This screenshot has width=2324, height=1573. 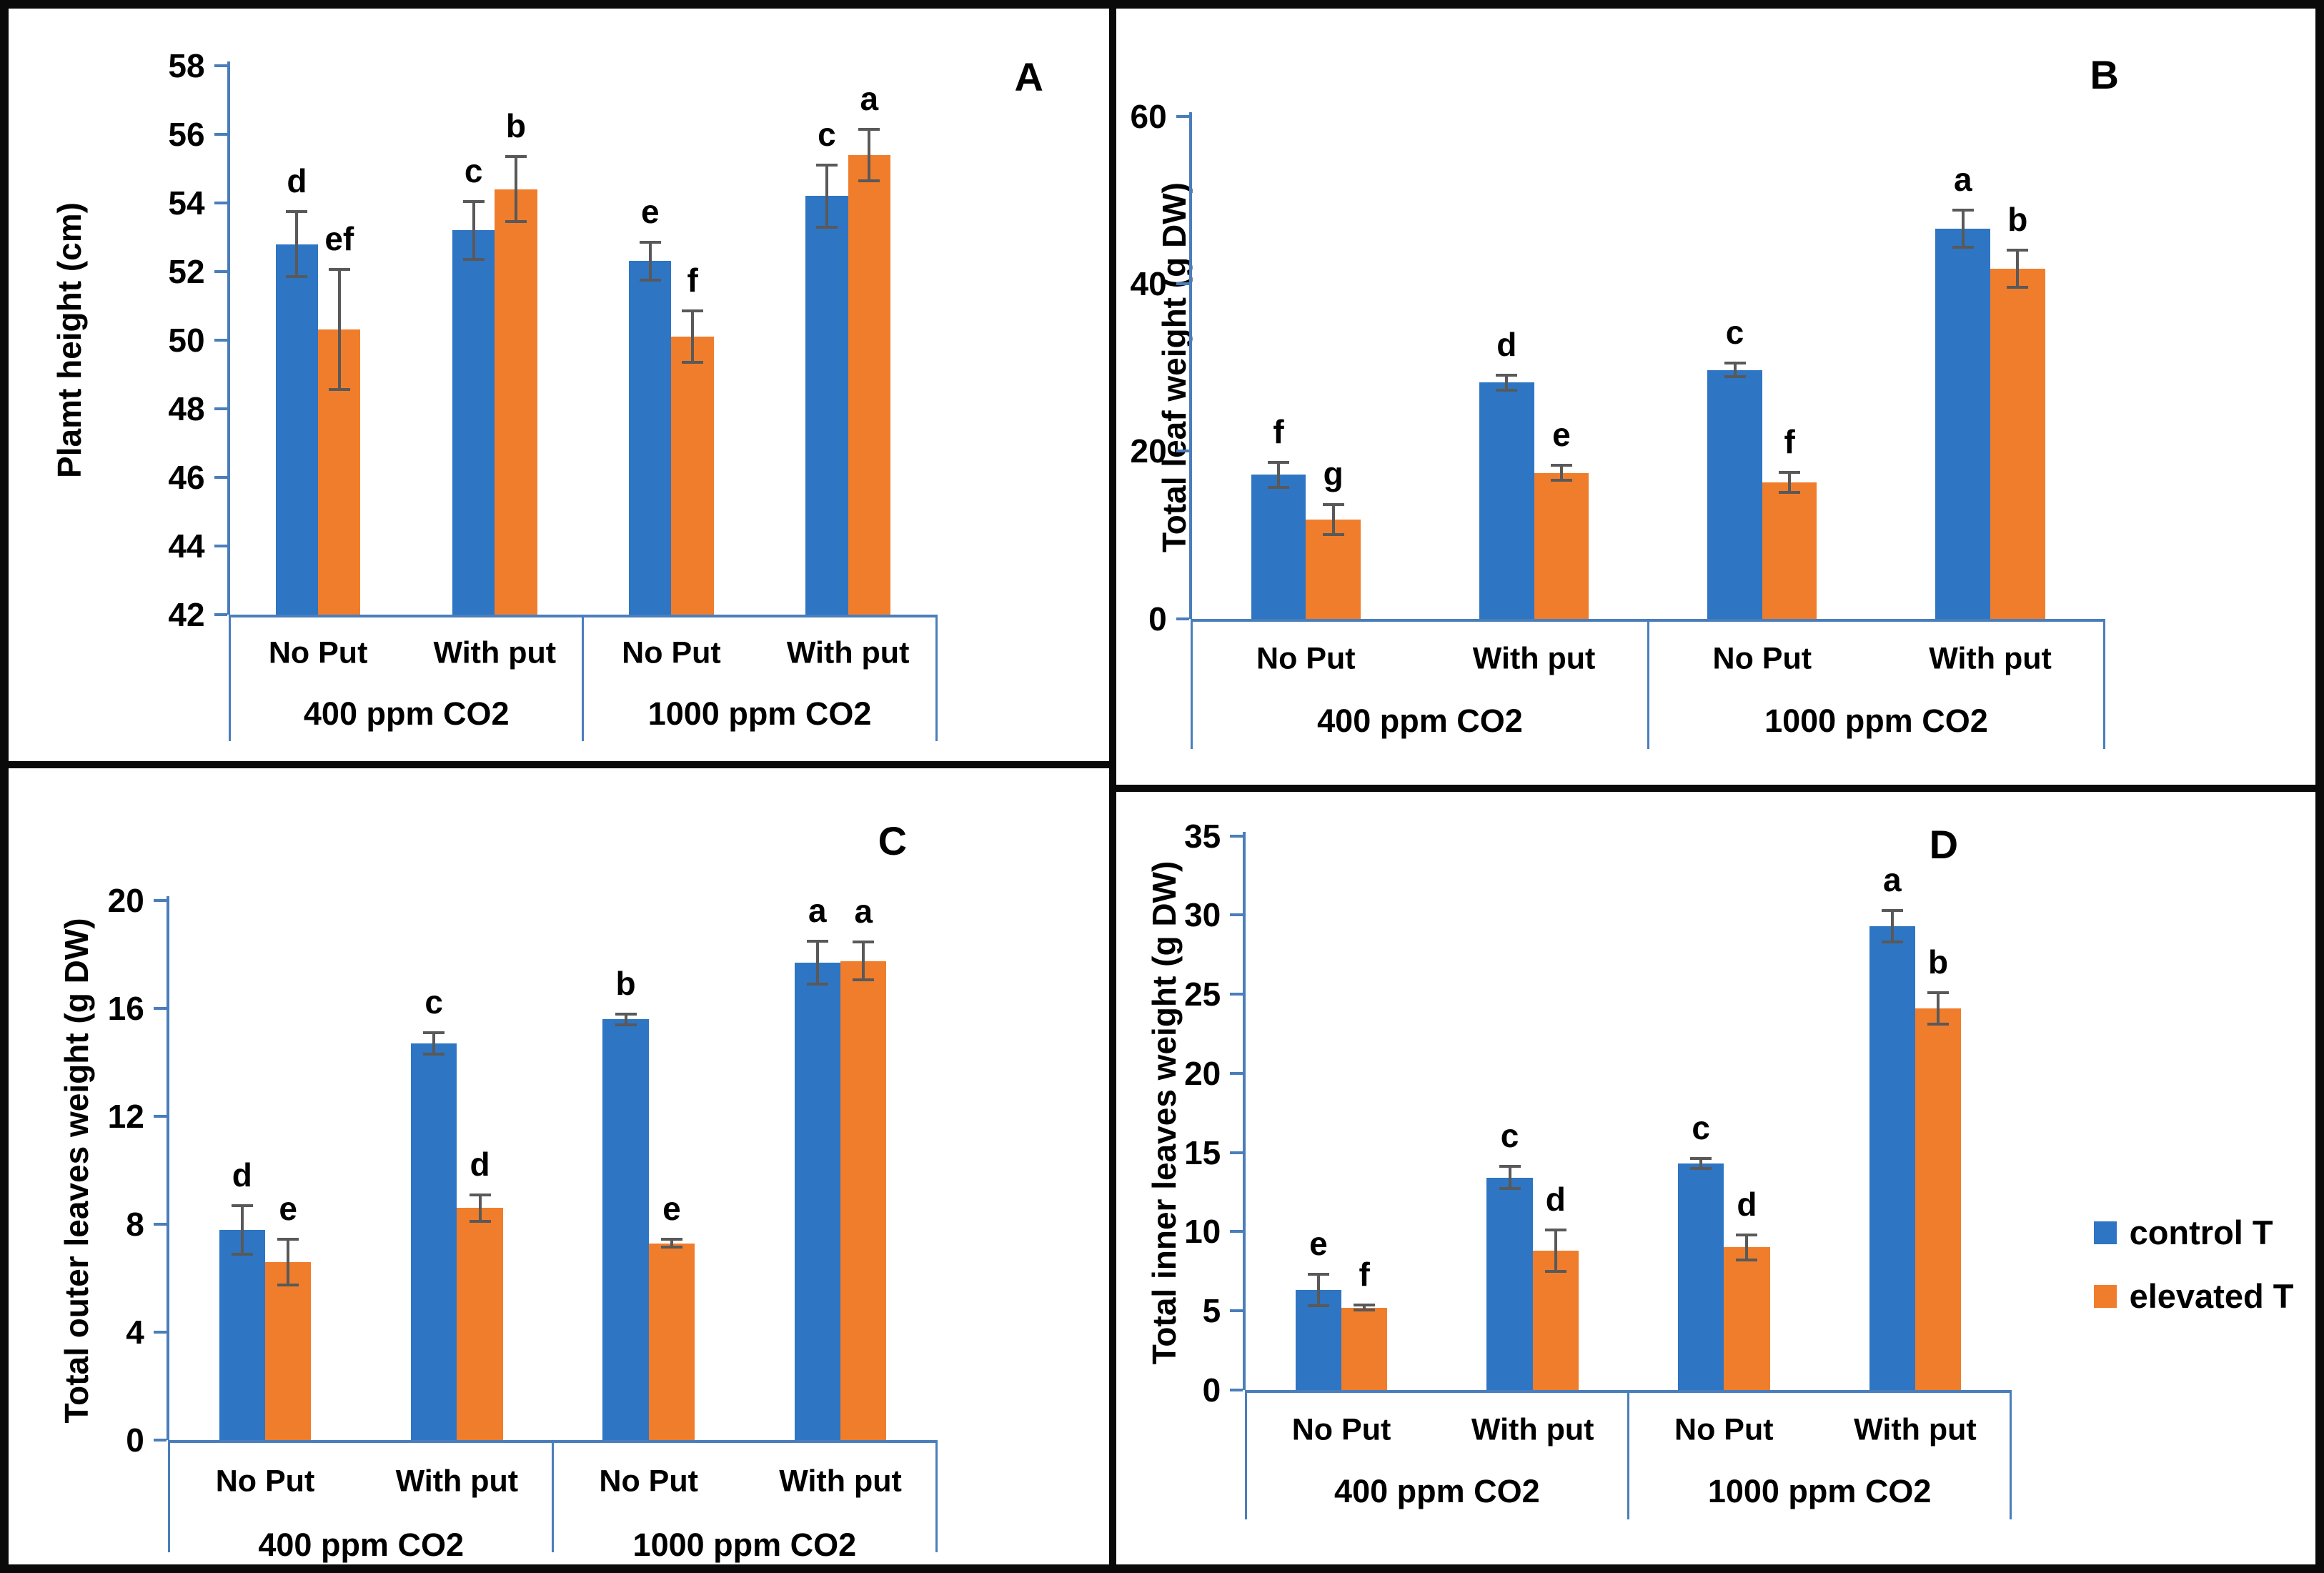 I want to click on x-group-label: 1000 ppm CO2, so click(x=1819, y=1492).